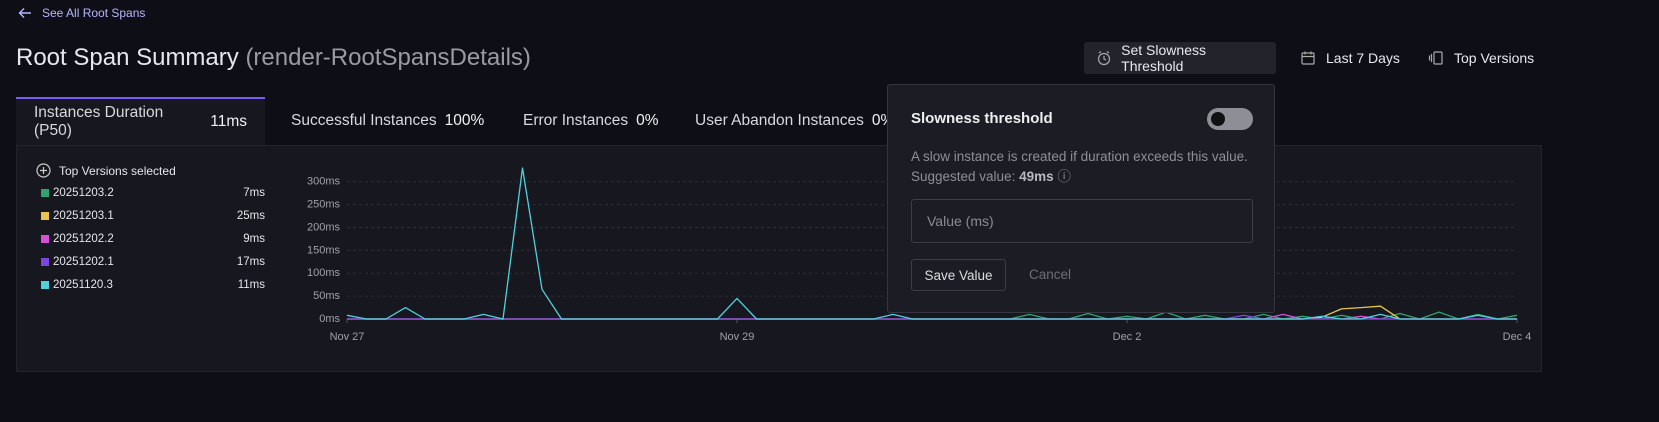  What do you see at coordinates (127, 57) in the screenshot?
I see `title: Root Span Summary` at bounding box center [127, 57].